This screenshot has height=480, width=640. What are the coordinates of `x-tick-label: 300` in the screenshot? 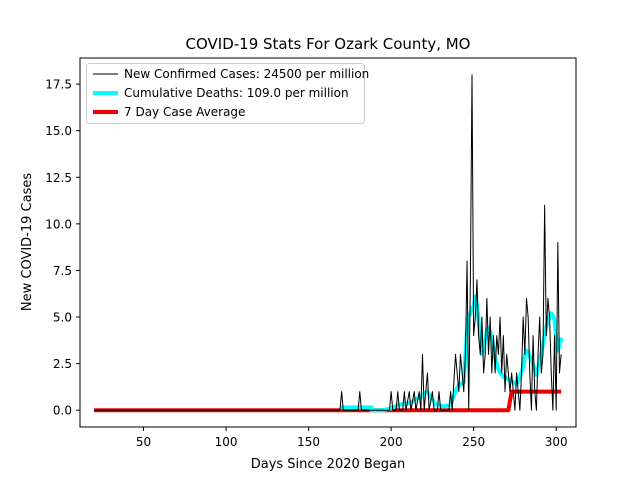 It's located at (556, 442).